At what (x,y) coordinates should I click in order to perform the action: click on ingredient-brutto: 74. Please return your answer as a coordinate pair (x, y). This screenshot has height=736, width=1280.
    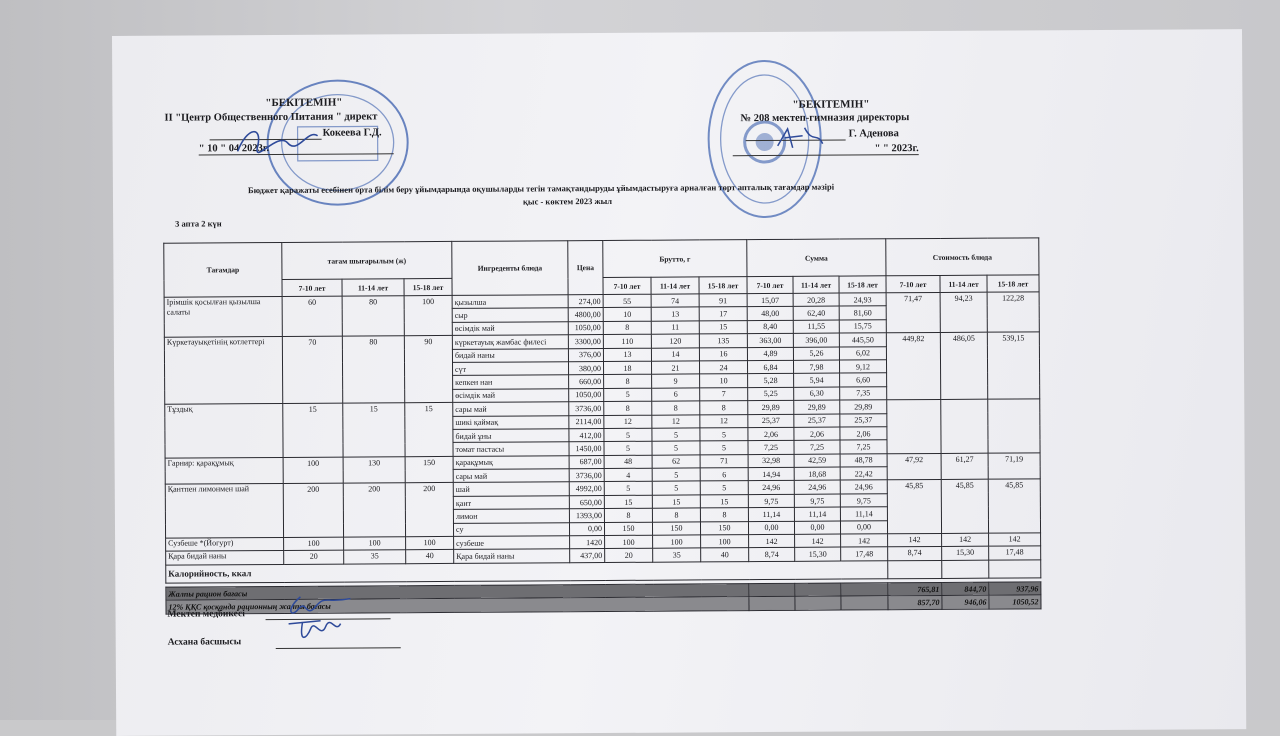
    Looking at the image, I should click on (675, 300).